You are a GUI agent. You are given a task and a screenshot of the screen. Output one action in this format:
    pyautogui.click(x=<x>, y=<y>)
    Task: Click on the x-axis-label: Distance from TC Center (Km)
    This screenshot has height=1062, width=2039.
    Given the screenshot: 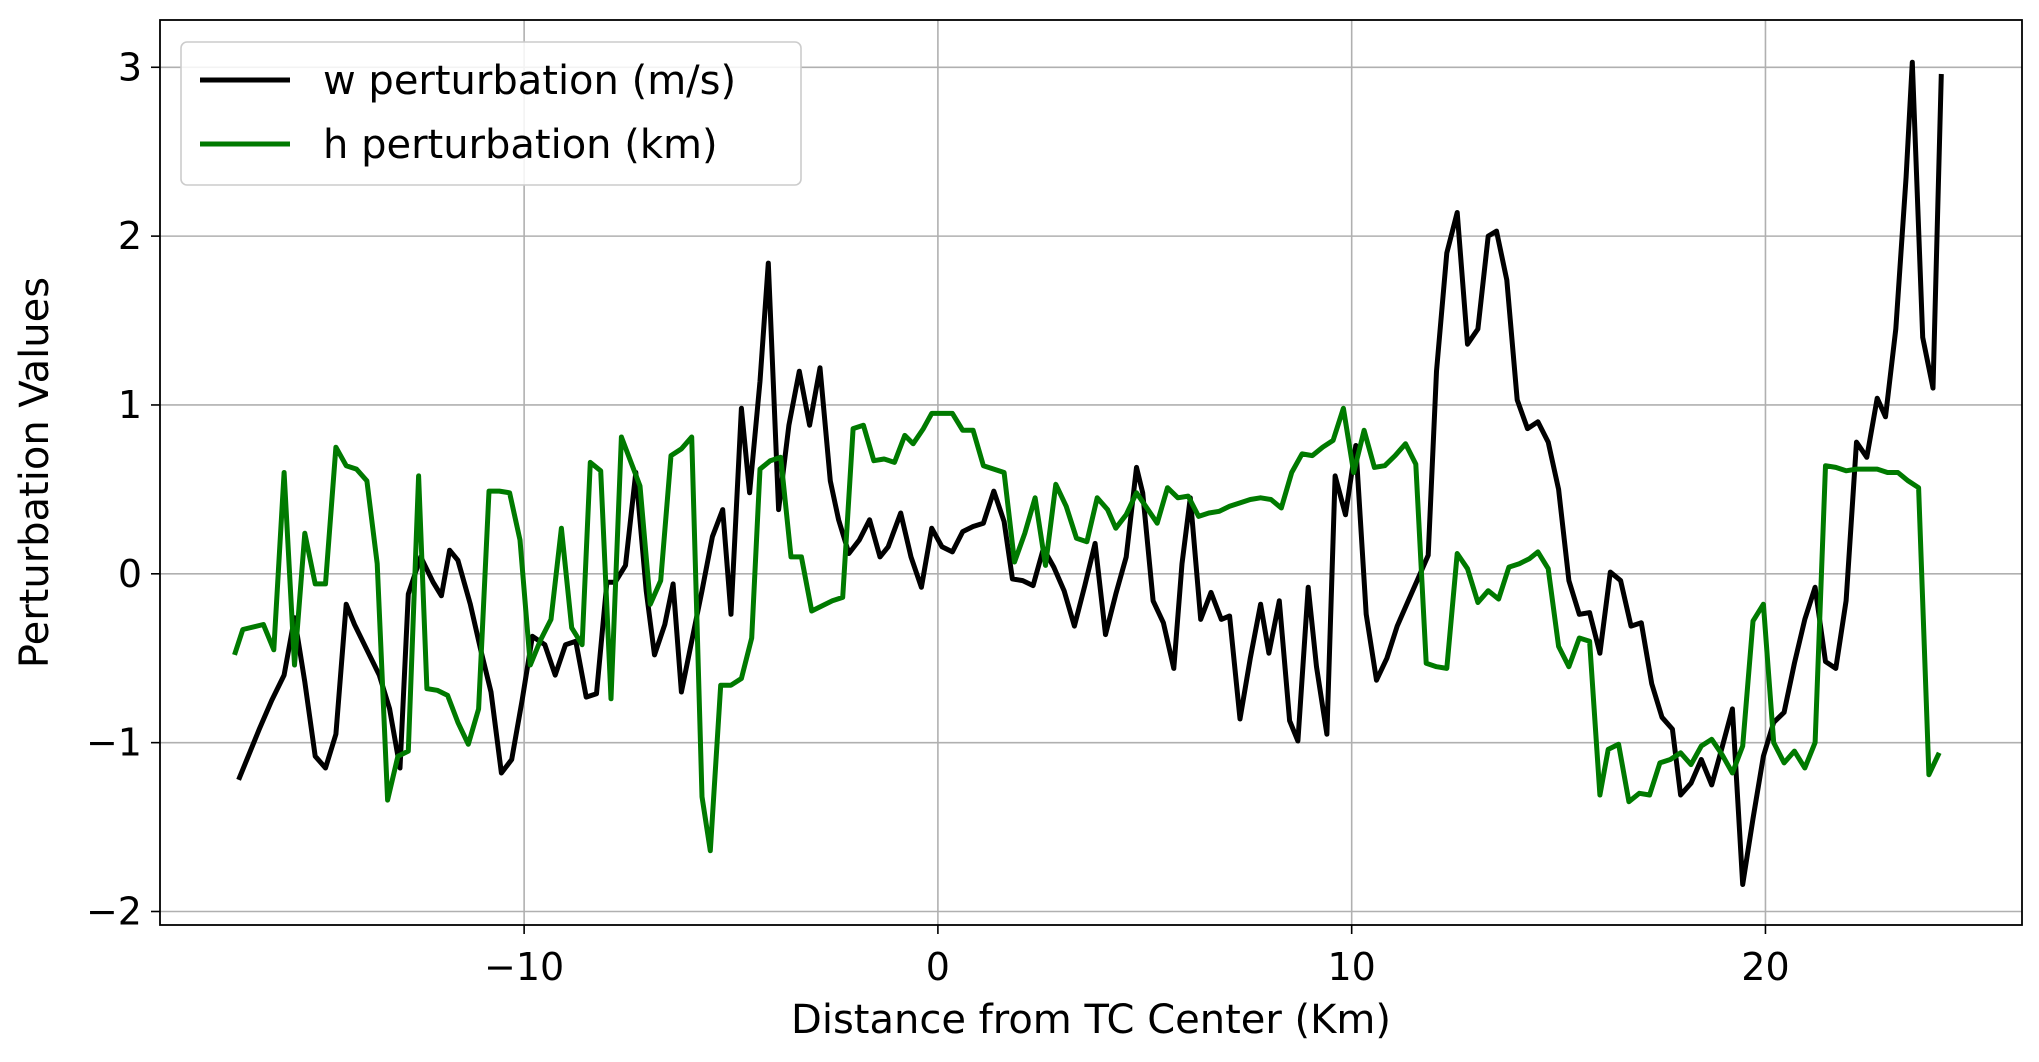 What is the action you would take?
    pyautogui.click(x=1091, y=1020)
    